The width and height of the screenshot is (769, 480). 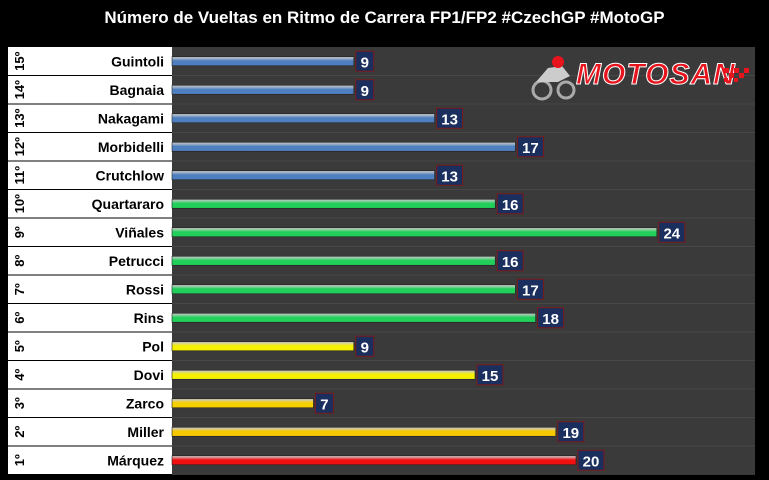 What do you see at coordinates (19, 60) in the screenshot?
I see `position-label: 15º` at bounding box center [19, 60].